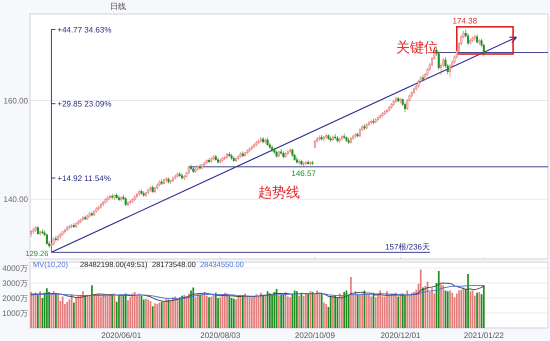  What do you see at coordinates (118, 6) in the screenshot?
I see `chart-subtitle: 日线` at bounding box center [118, 6].